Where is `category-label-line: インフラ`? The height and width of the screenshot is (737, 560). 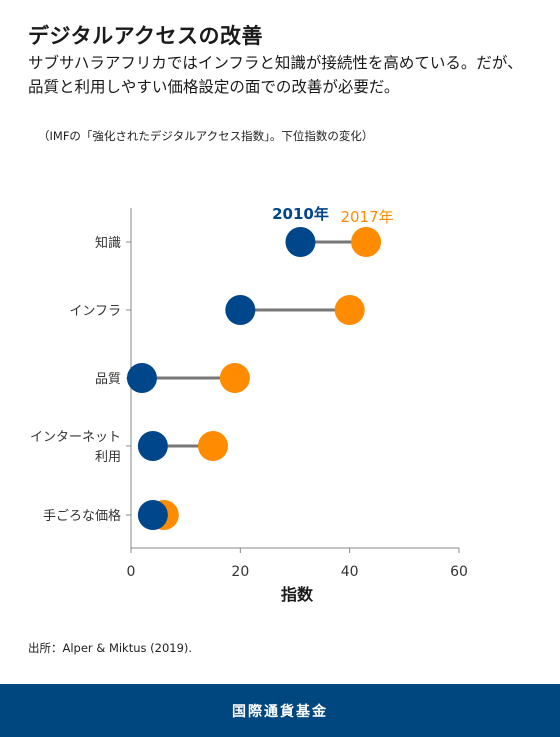 category-label-line: インフラ is located at coordinates (95, 311).